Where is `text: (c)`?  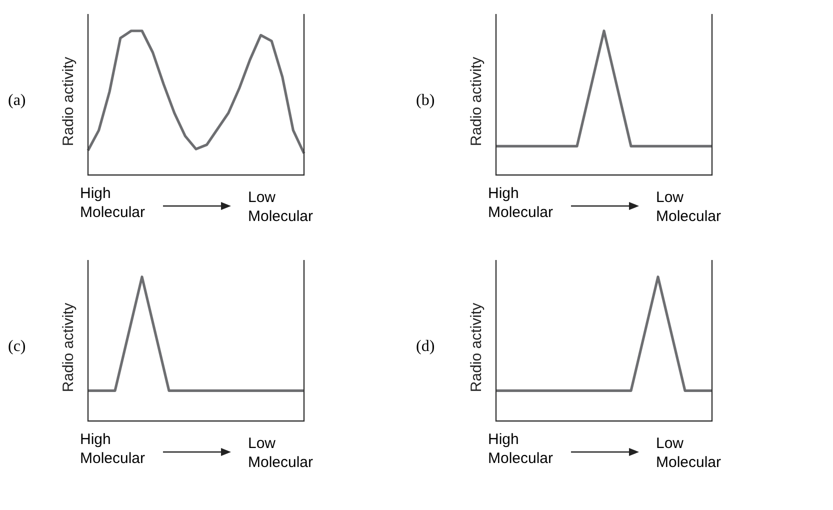
text: (c) is located at coordinates (17, 347).